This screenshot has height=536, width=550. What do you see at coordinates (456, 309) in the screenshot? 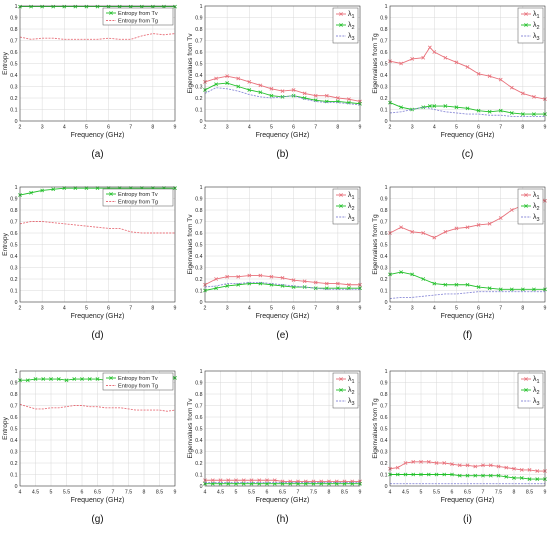
I see `x-tick-label: 5` at bounding box center [456, 309].